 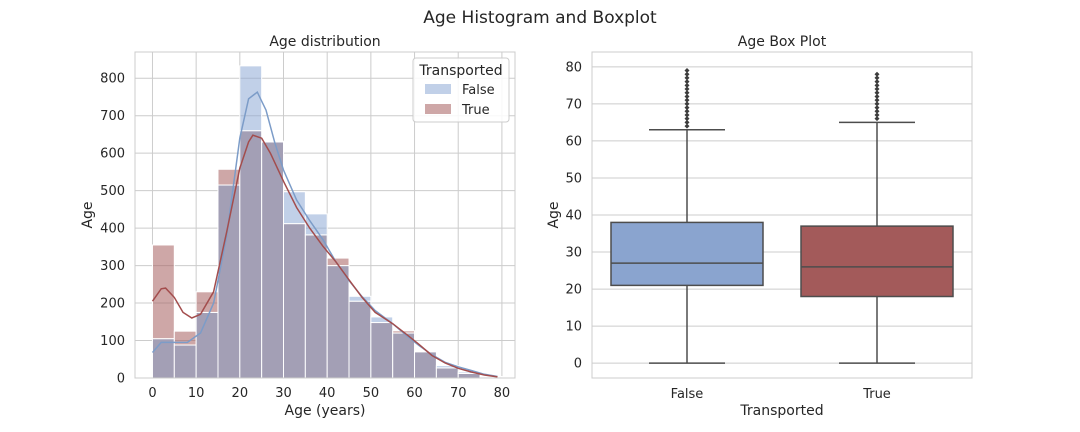 What do you see at coordinates (460, 71) in the screenshot?
I see `legend-title: Transported` at bounding box center [460, 71].